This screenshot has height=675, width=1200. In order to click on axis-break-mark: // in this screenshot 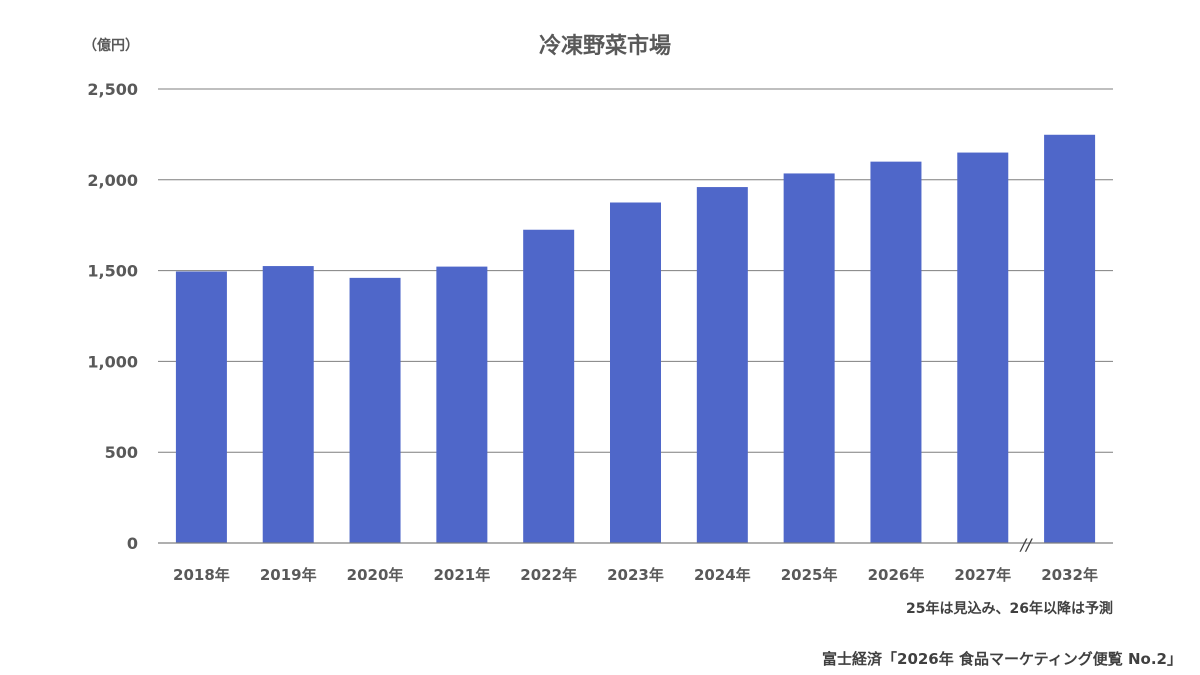, I will do `click(1026, 544)`.